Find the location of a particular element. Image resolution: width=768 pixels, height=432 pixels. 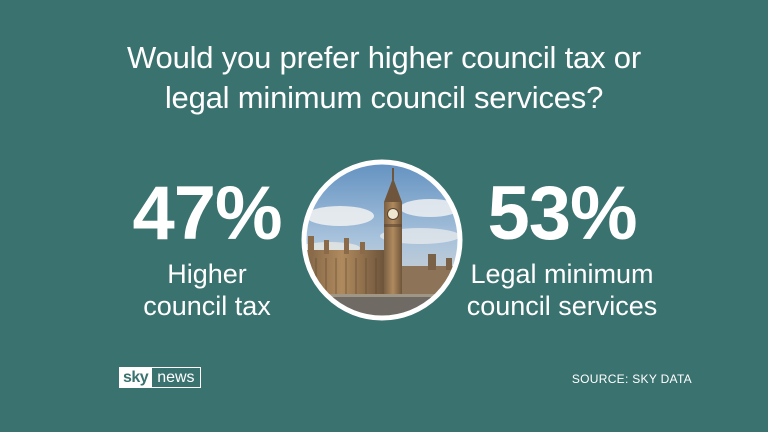

stat-value-legal-minimum-services: 53% is located at coordinates (562, 213).